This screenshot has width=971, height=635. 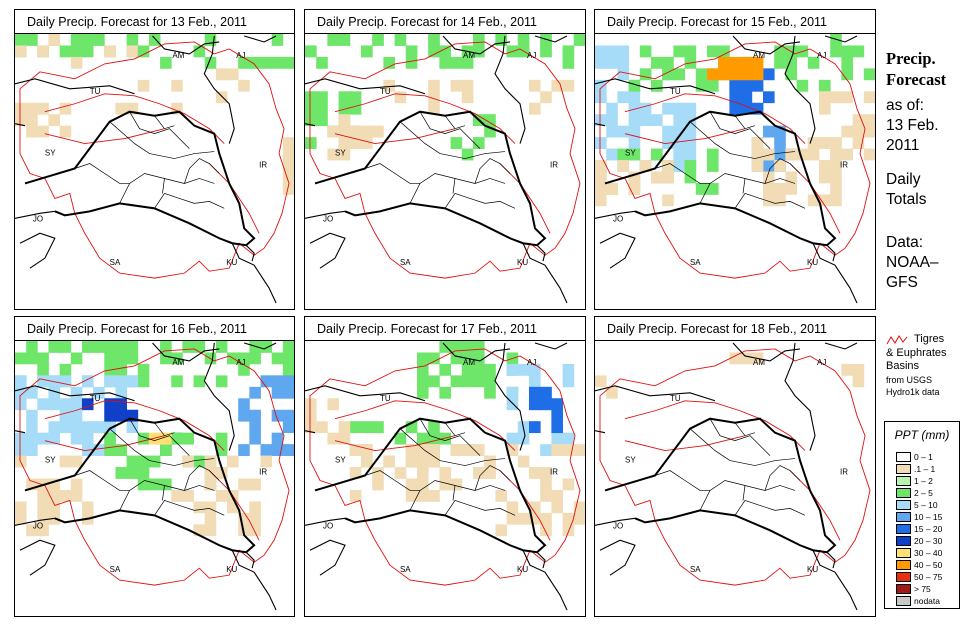 What do you see at coordinates (914, 456) in the screenshot?
I see `legend-row: 0 – 1` at bounding box center [914, 456].